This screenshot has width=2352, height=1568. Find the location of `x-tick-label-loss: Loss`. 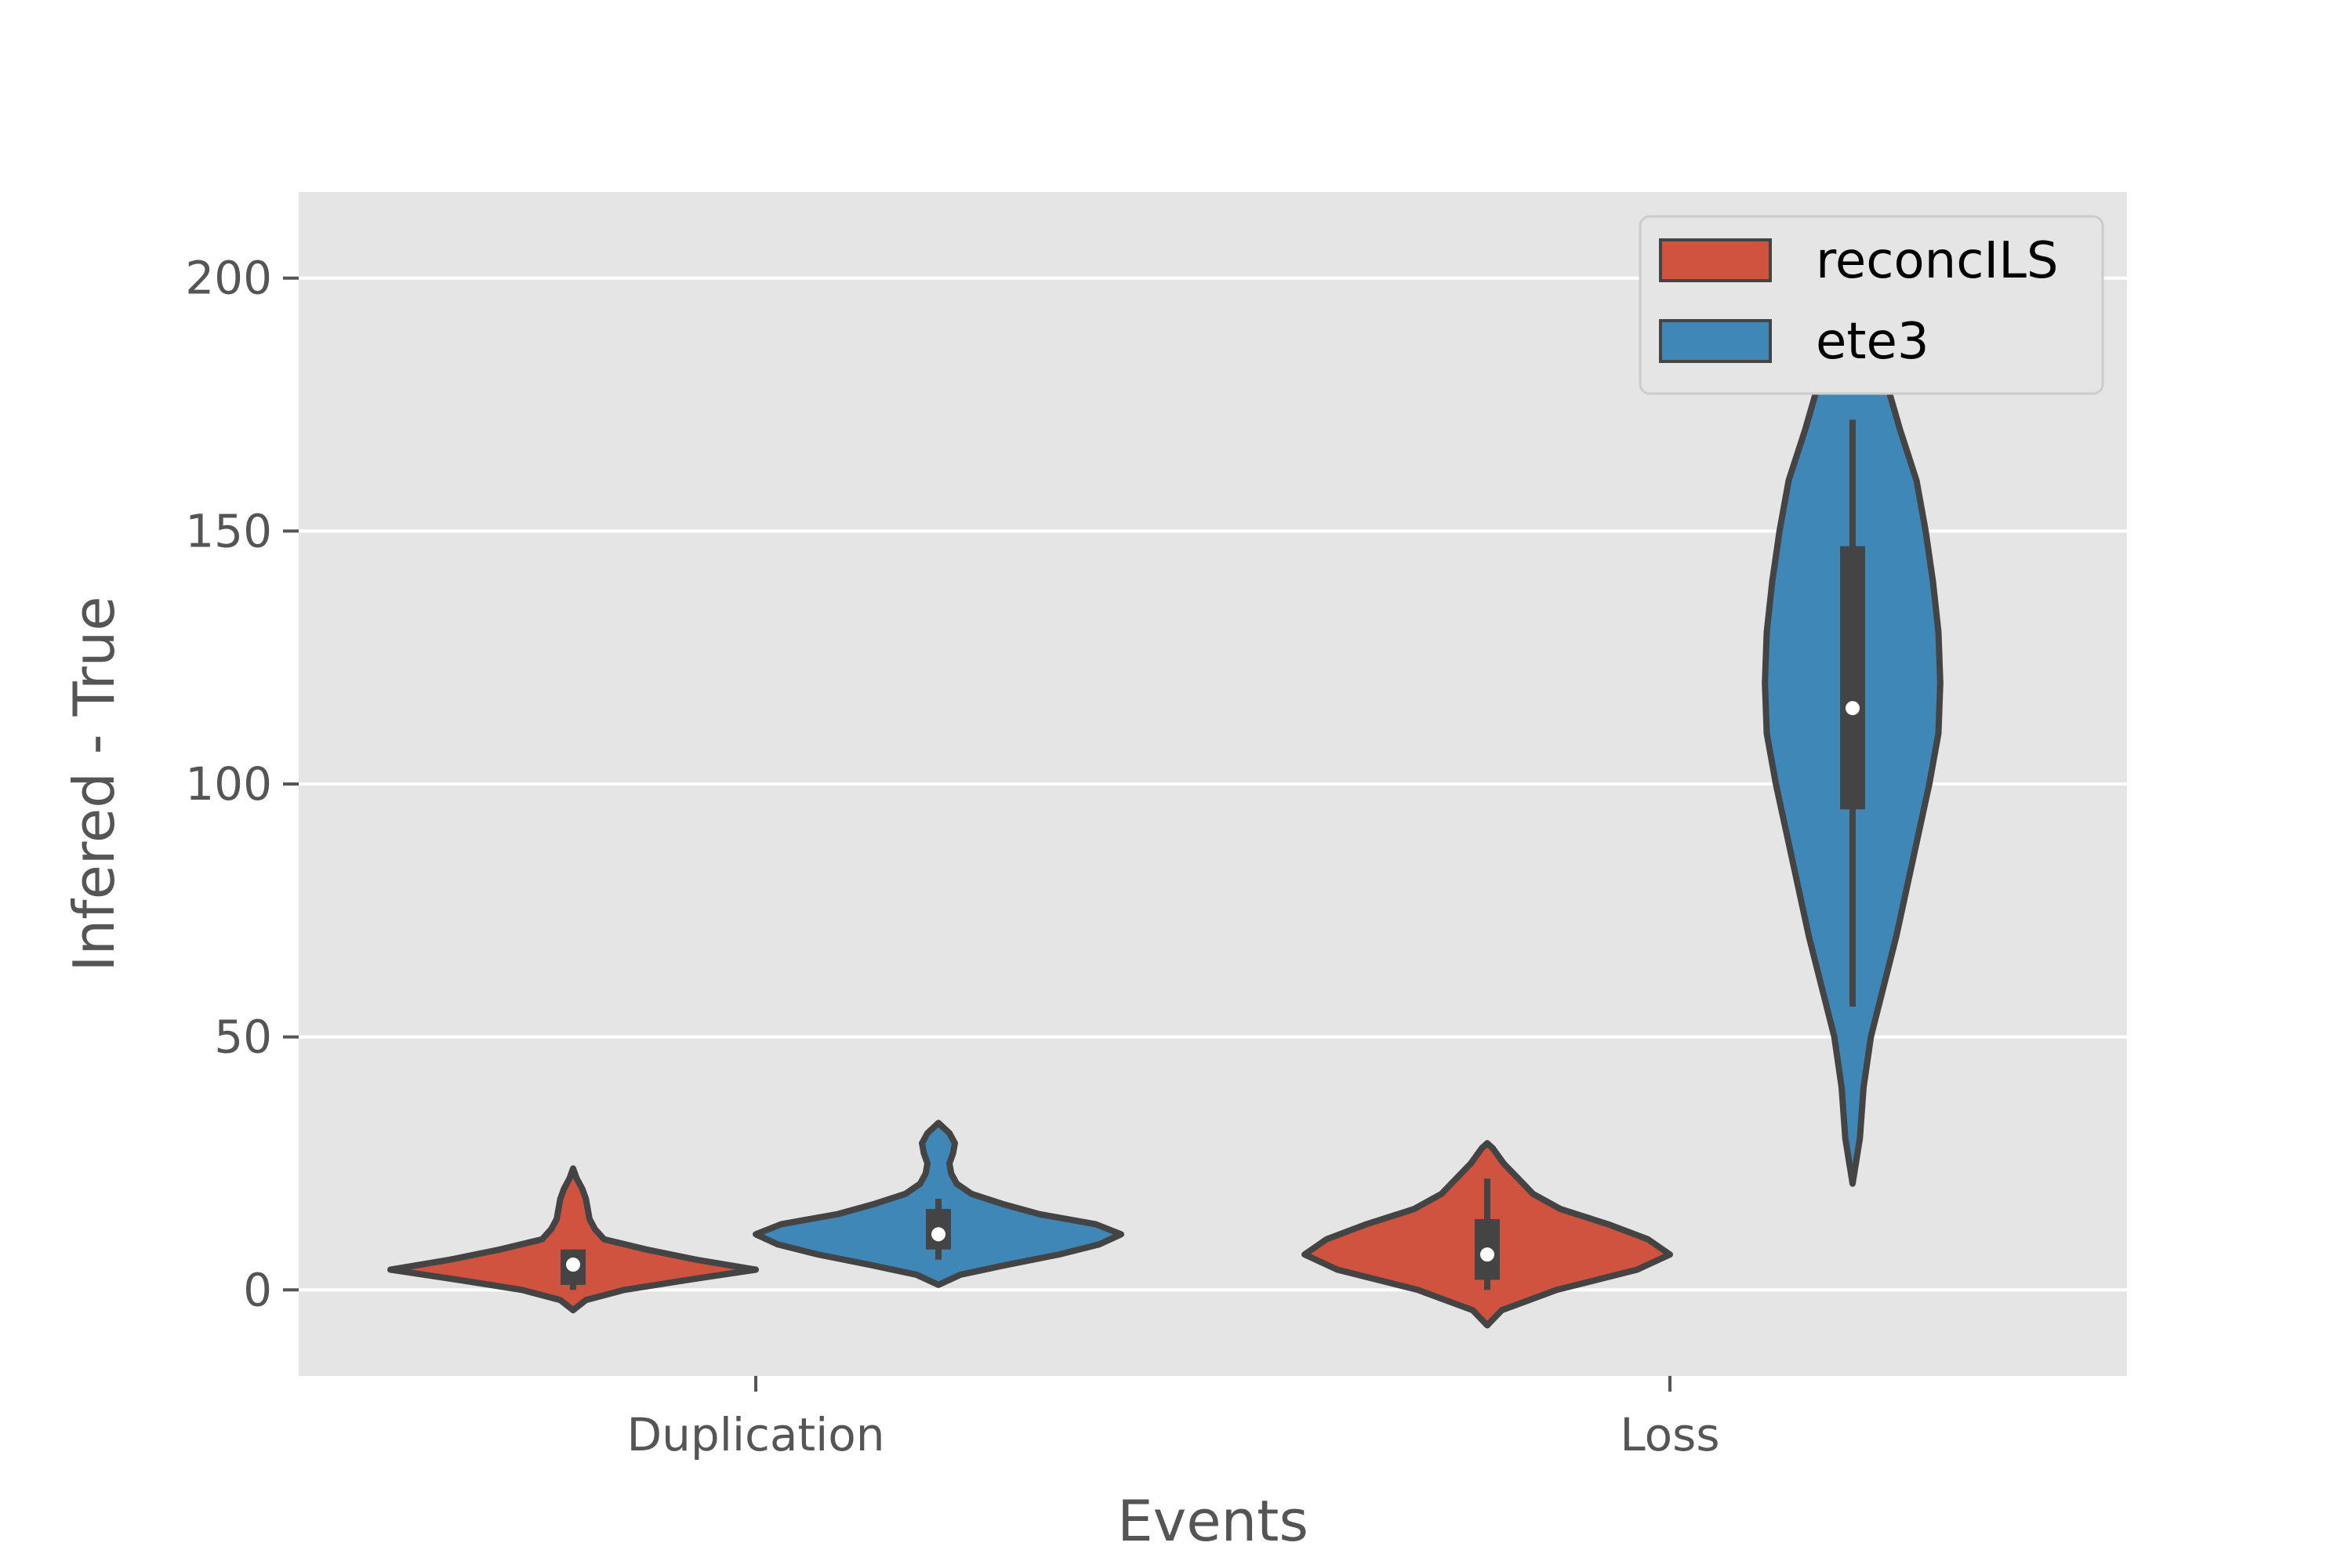

x-tick-label-loss: Loss is located at coordinates (1670, 1434).